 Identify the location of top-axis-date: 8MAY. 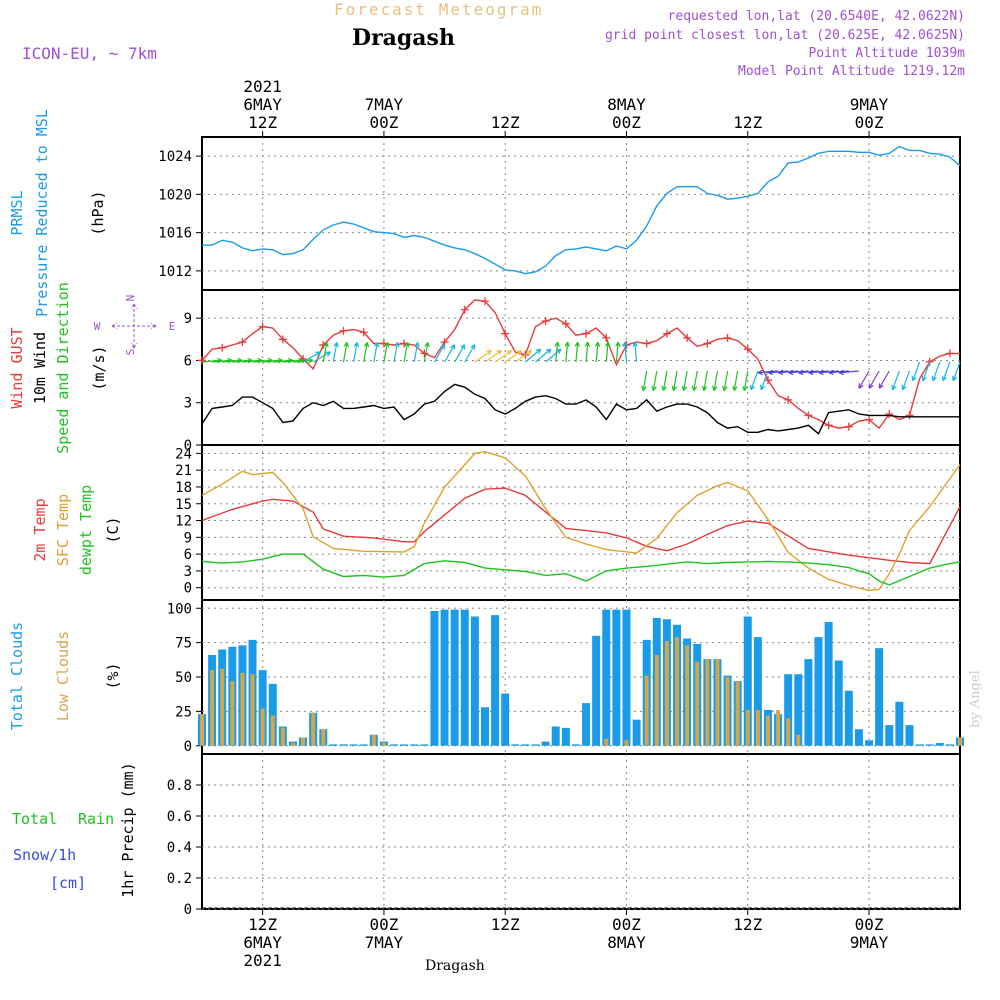
(626, 104).